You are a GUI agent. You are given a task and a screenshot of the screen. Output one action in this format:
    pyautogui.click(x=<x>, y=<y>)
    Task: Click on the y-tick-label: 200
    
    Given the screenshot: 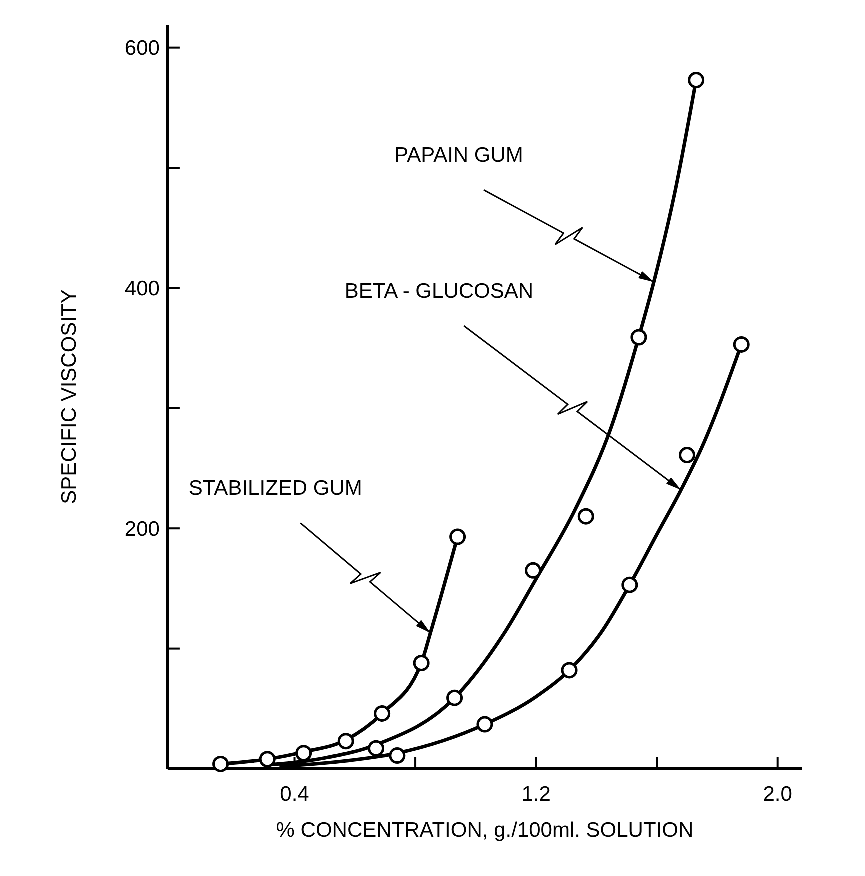 What is the action you would take?
    pyautogui.click(x=142, y=529)
    